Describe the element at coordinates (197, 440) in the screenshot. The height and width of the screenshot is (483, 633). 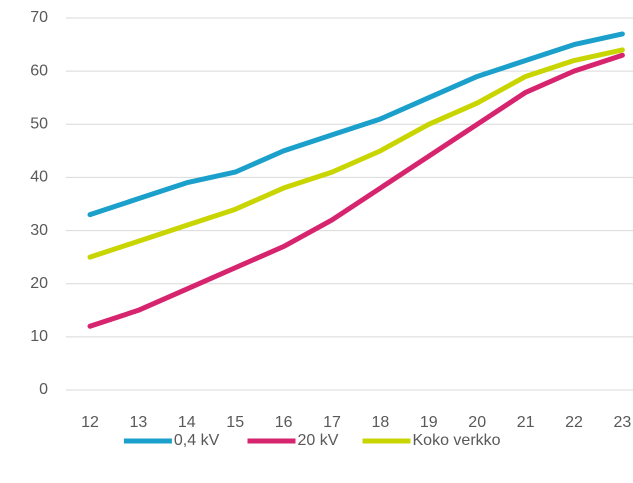
I see `legend-label: 0,4 kV` at that location.